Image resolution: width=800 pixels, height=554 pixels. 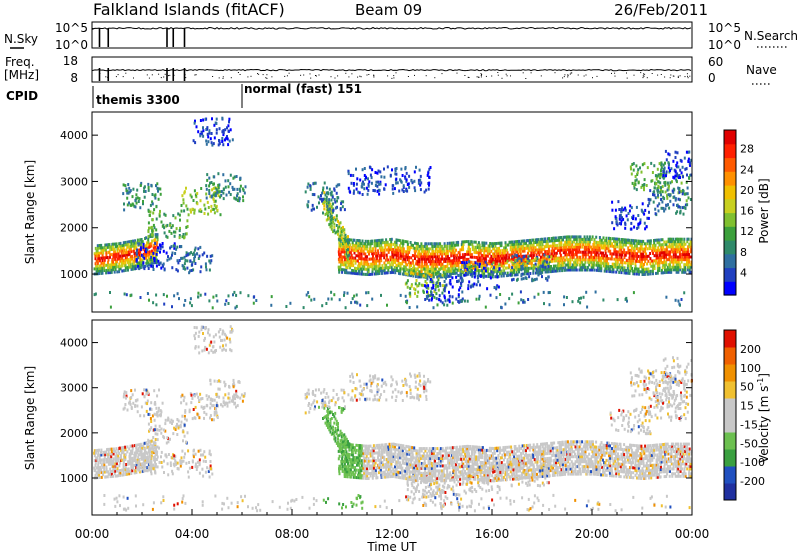 I want to click on power-ylabel: Slant Range [km], so click(x=30, y=212).